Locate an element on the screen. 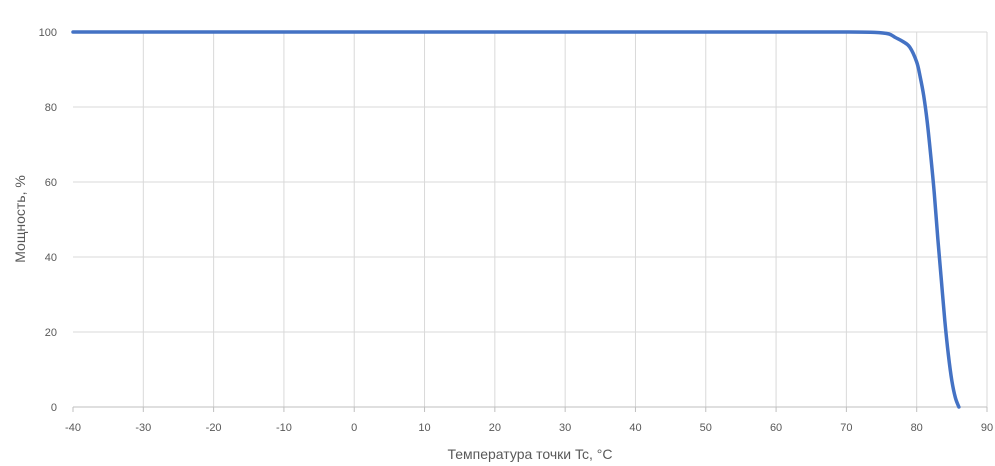 This screenshot has width=995, height=466. x-axis-title: Температура точки Tc, °C is located at coordinates (529, 454).